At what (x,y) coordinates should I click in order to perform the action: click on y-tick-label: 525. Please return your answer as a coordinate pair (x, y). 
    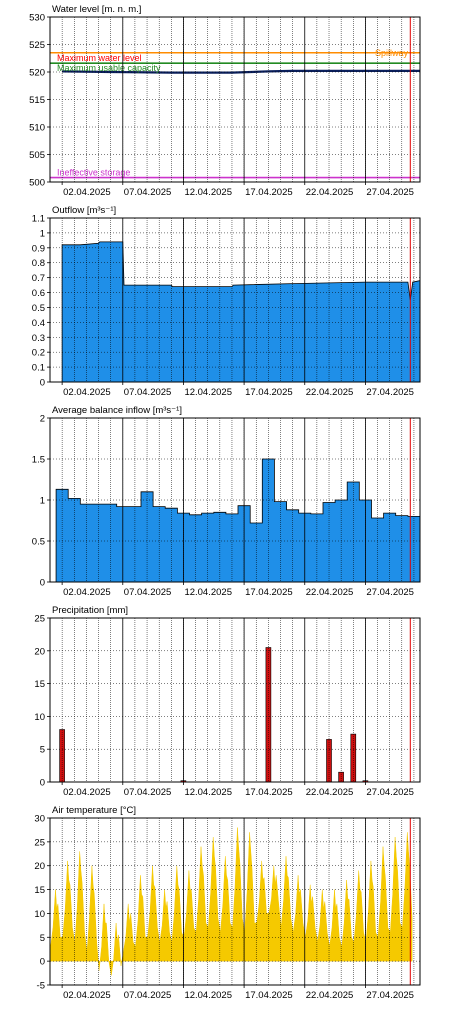
    Looking at the image, I should click on (37, 45).